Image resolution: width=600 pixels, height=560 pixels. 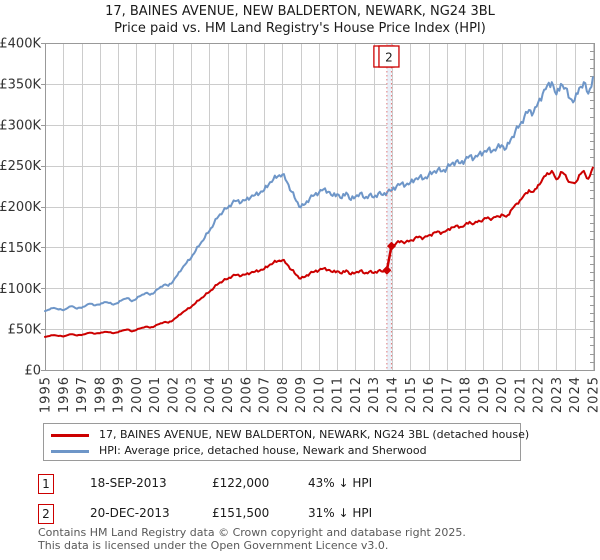 I want to click on sale-period-band, so click(x=389, y=206).